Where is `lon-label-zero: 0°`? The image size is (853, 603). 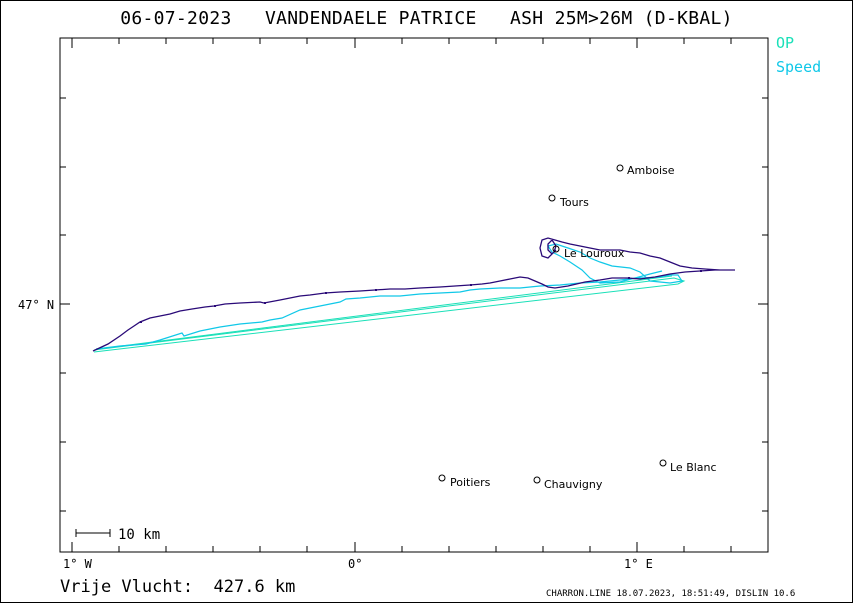 lon-label-zero: 0° is located at coordinates (355, 564).